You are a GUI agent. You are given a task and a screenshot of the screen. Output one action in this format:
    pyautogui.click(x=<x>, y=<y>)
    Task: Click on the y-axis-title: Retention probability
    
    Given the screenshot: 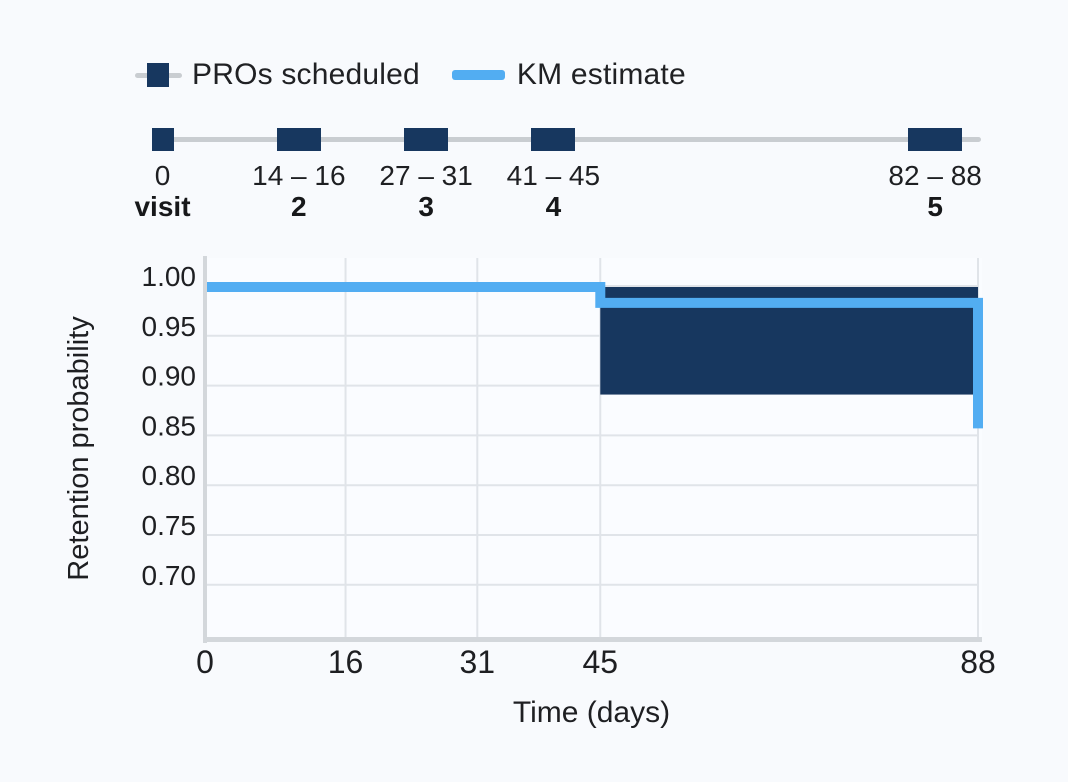 What is the action you would take?
    pyautogui.click(x=79, y=448)
    